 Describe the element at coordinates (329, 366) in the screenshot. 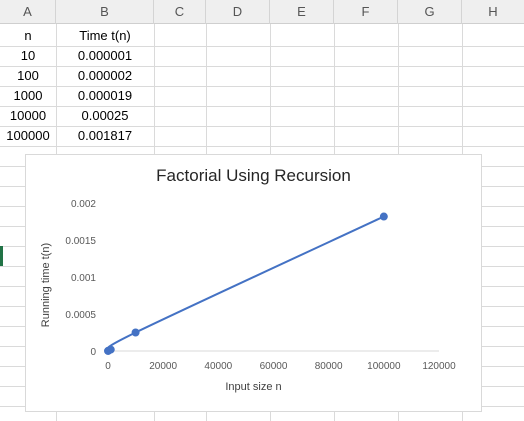

I see `x-tick-label: 80000` at that location.